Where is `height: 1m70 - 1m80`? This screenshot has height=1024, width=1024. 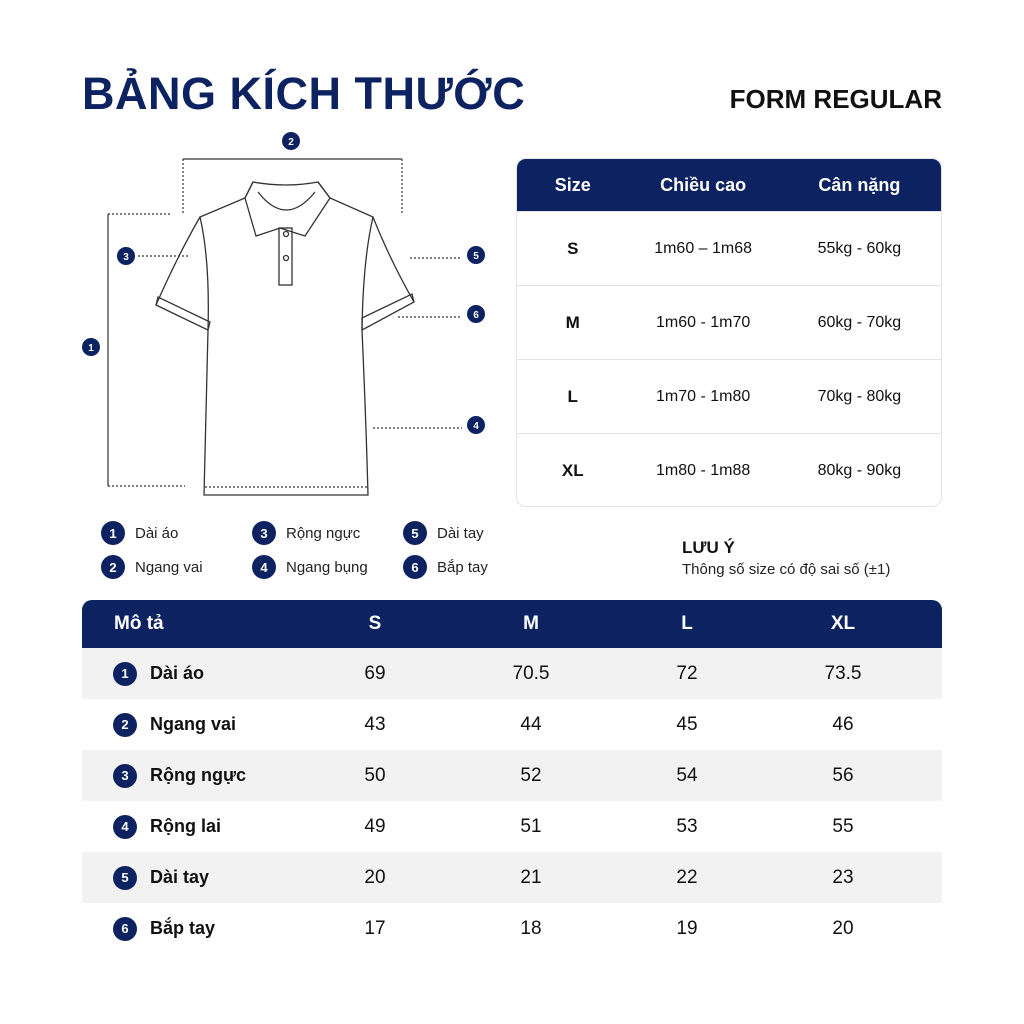 height: 1m70 - 1m80 is located at coordinates (703, 396).